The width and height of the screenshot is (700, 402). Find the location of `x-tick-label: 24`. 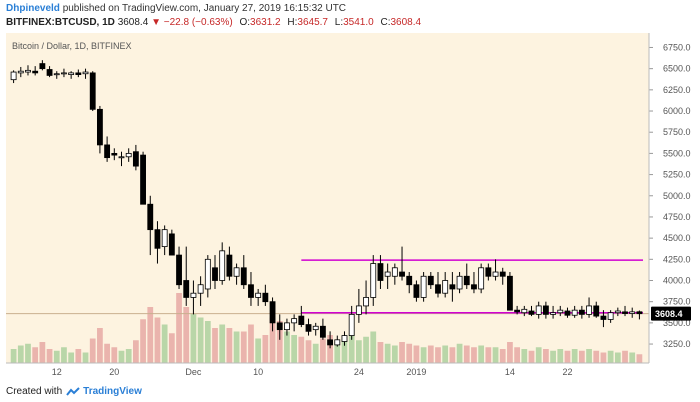

x-tick-label: 24 is located at coordinates (359, 372).